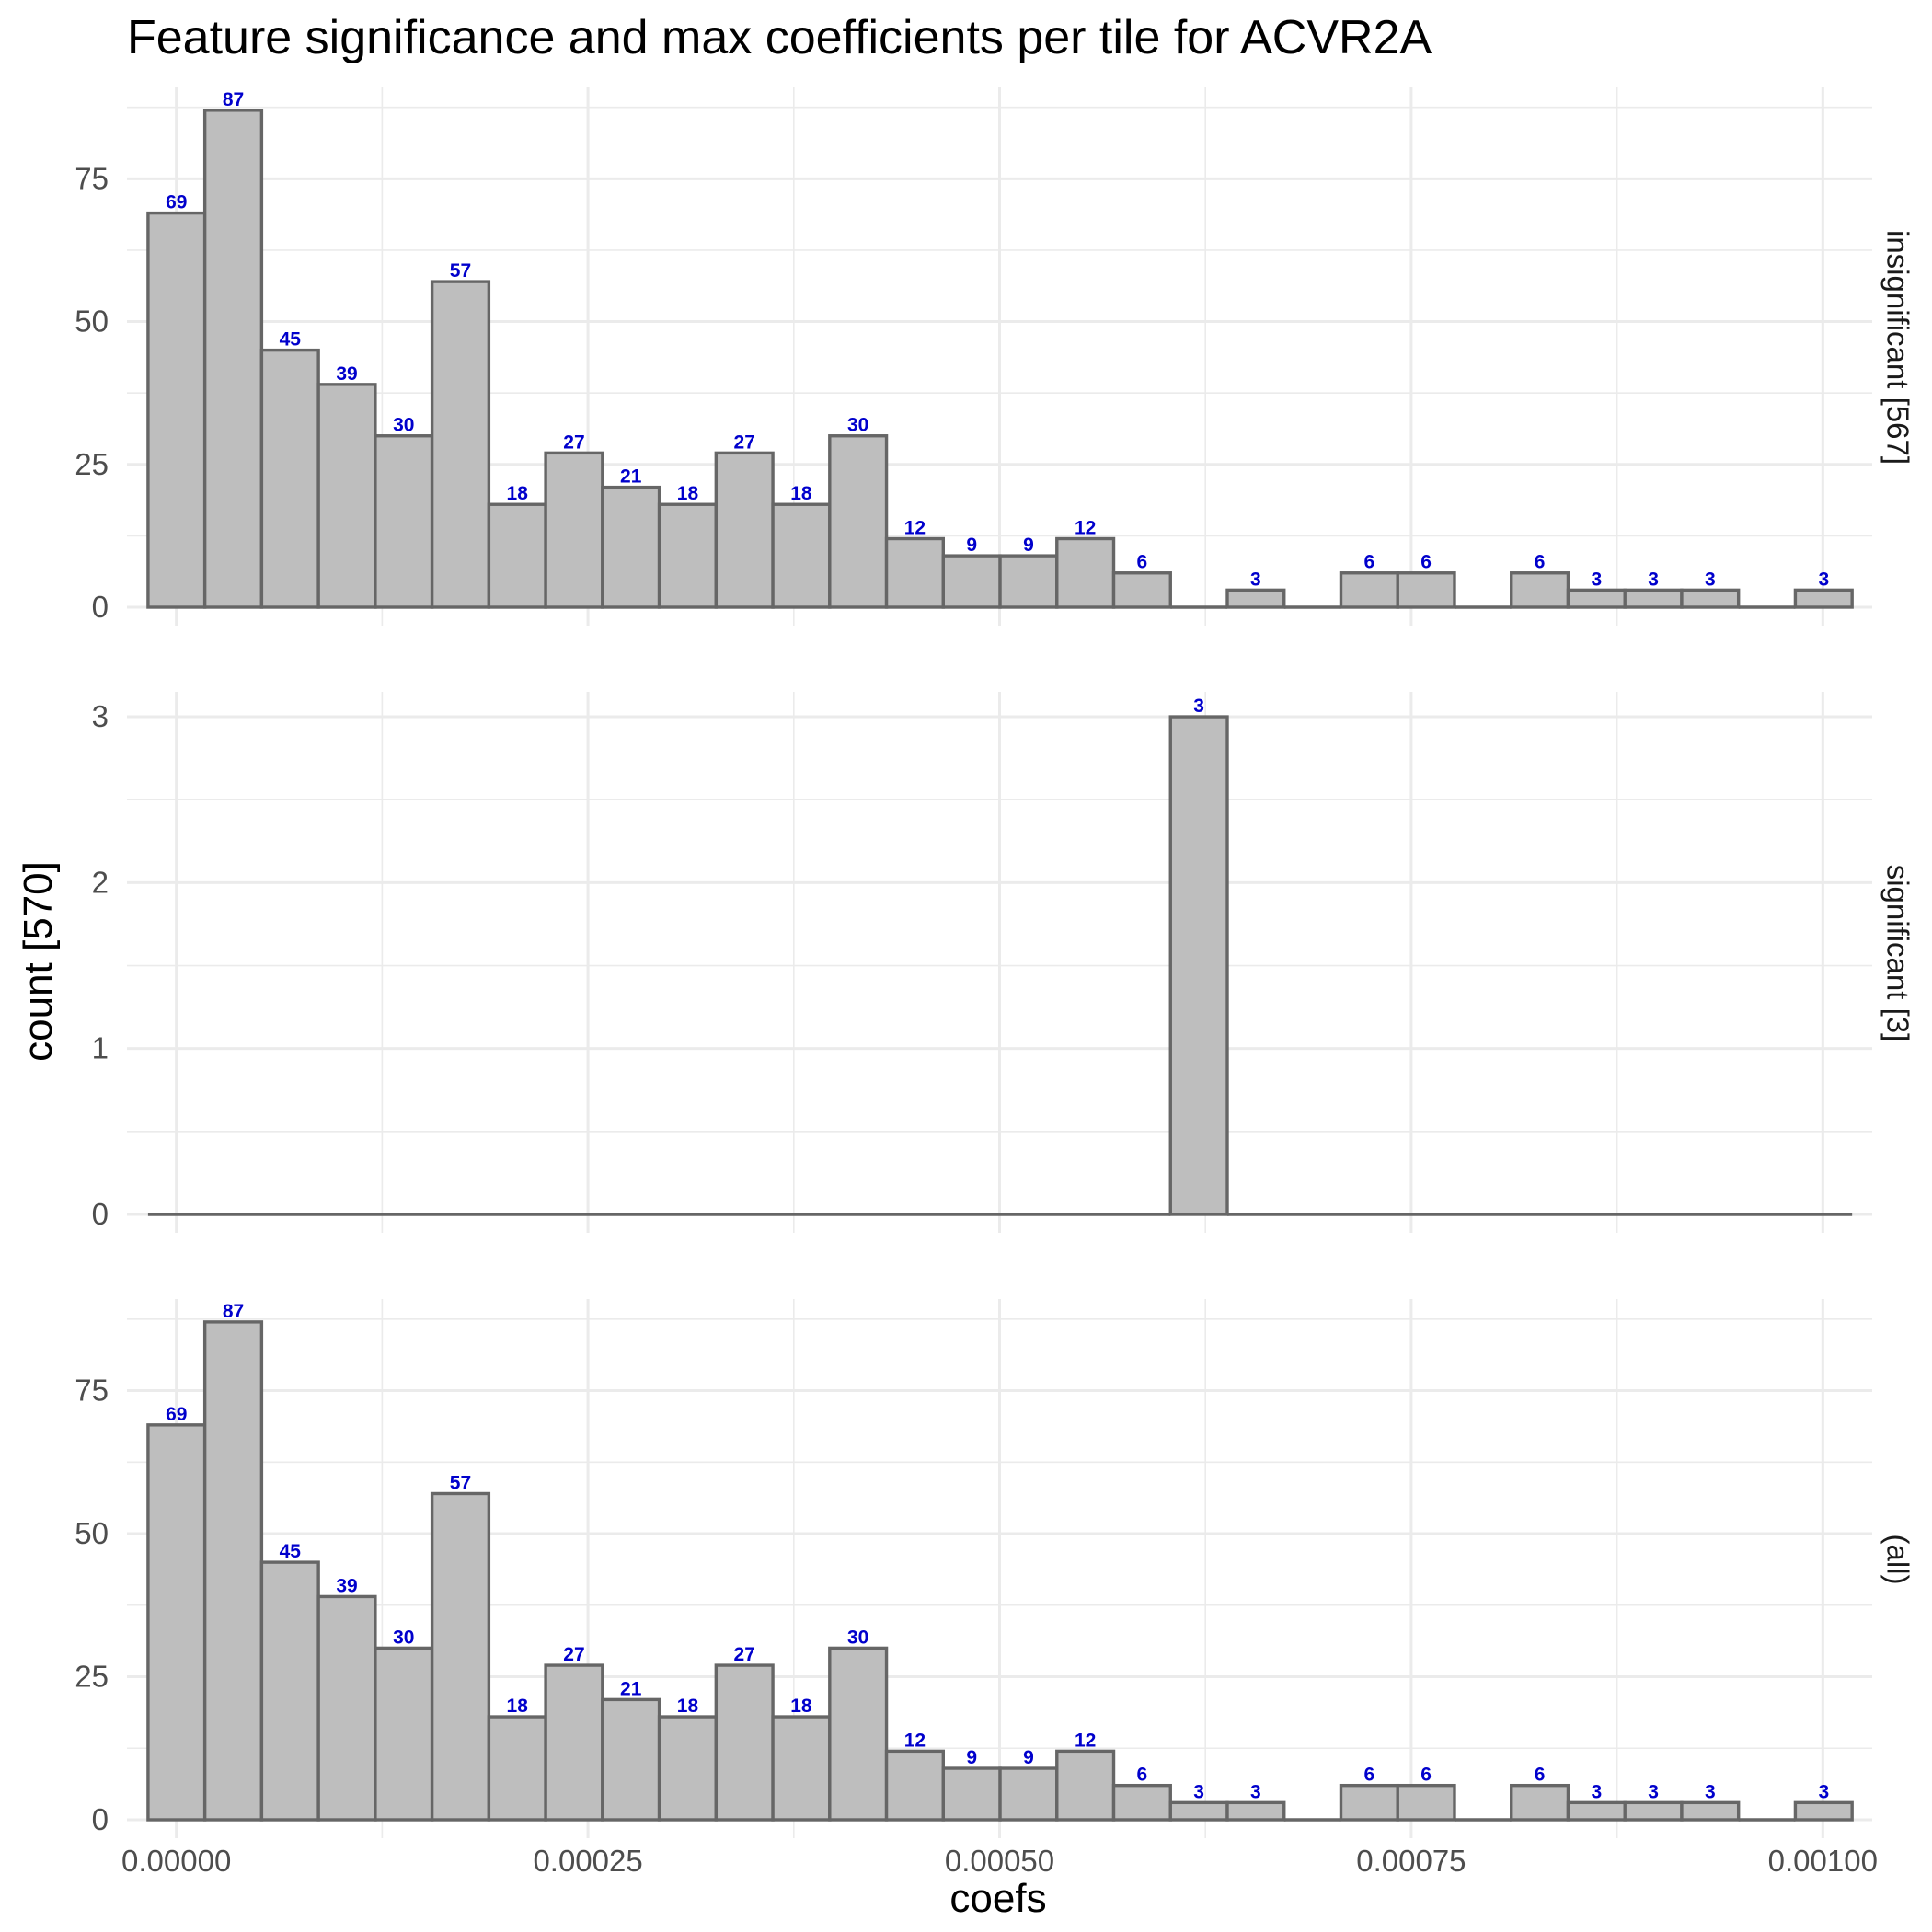  I want to click on facet-strip-label: significant [3], so click(1897, 953).